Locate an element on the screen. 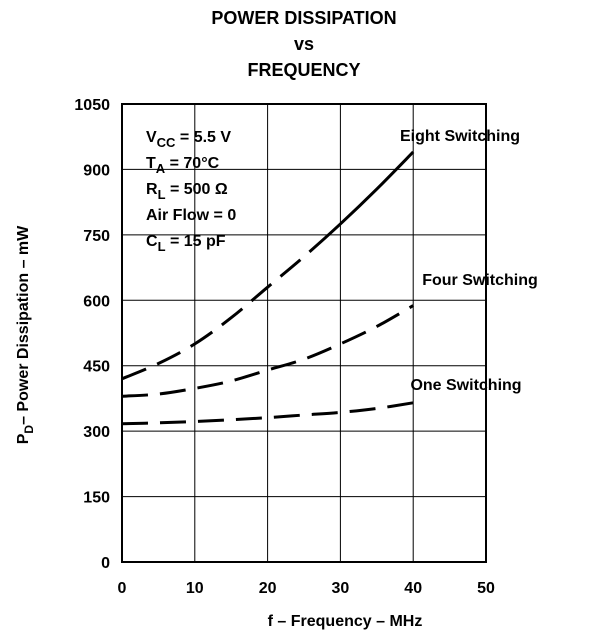 The height and width of the screenshot is (633, 589). y-axis-label-text: – Power Dissipation – mW is located at coordinates (23, 325).